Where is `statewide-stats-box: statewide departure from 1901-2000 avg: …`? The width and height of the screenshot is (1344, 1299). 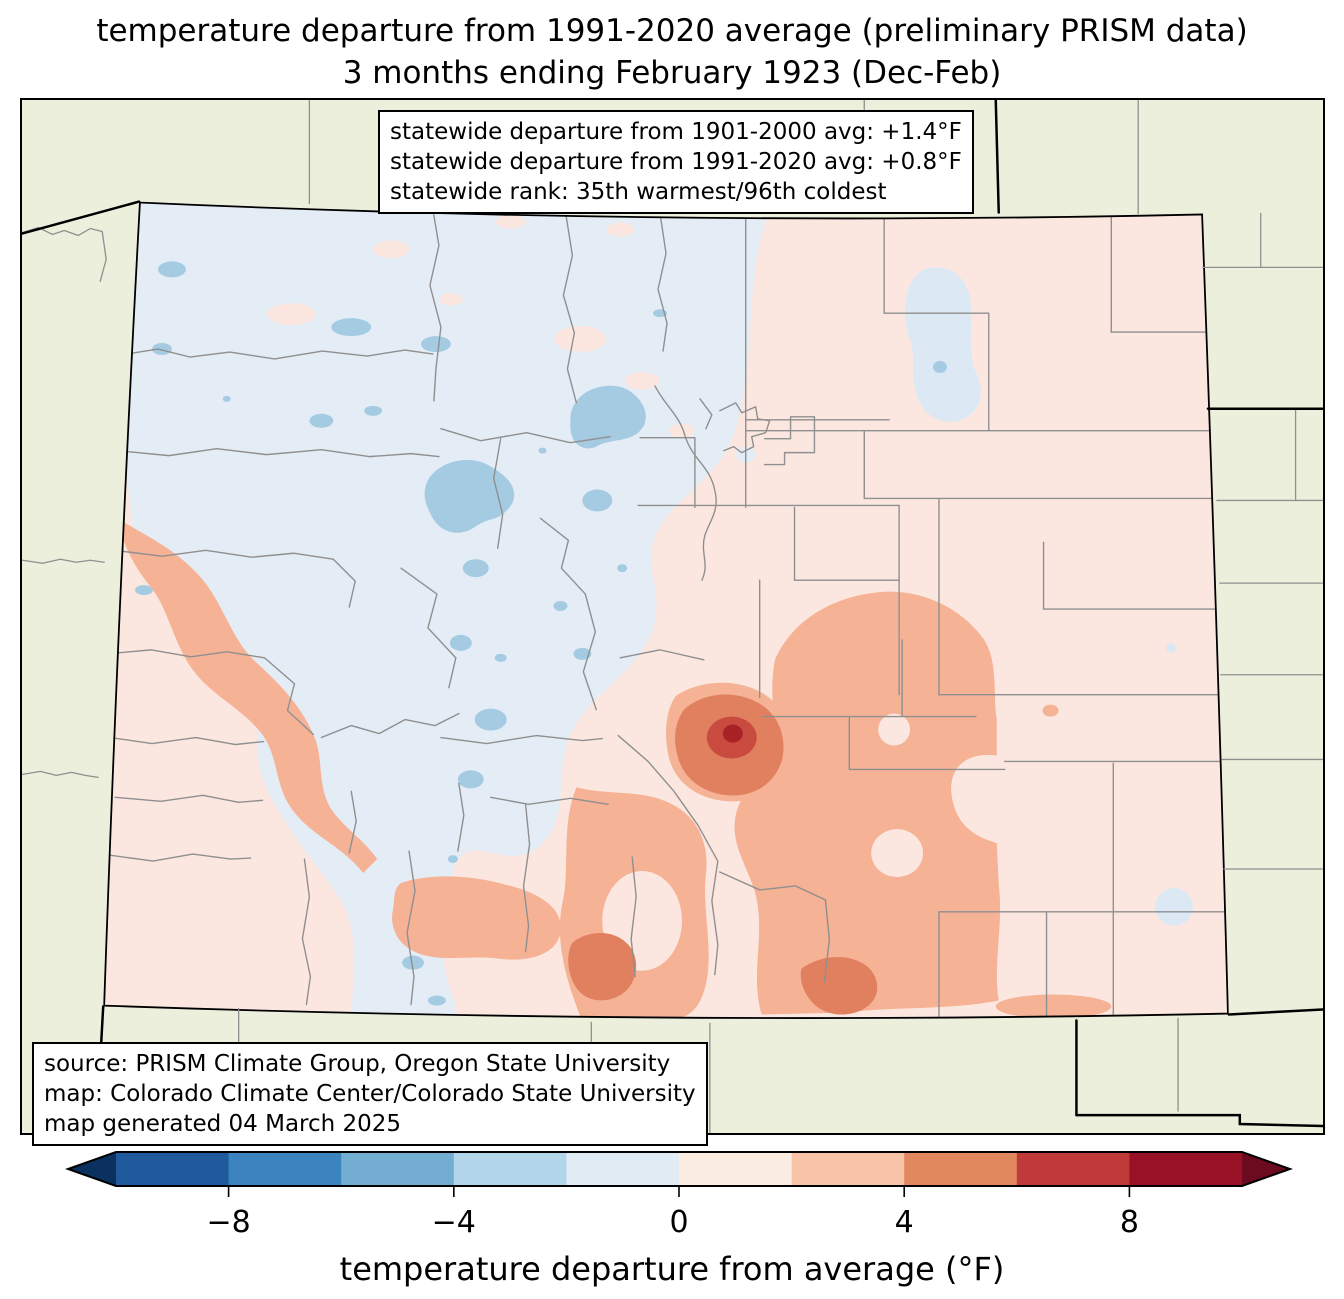
statewide-stats-box: statewide departure from 1901-2000 avg: … is located at coordinates (676, 162).